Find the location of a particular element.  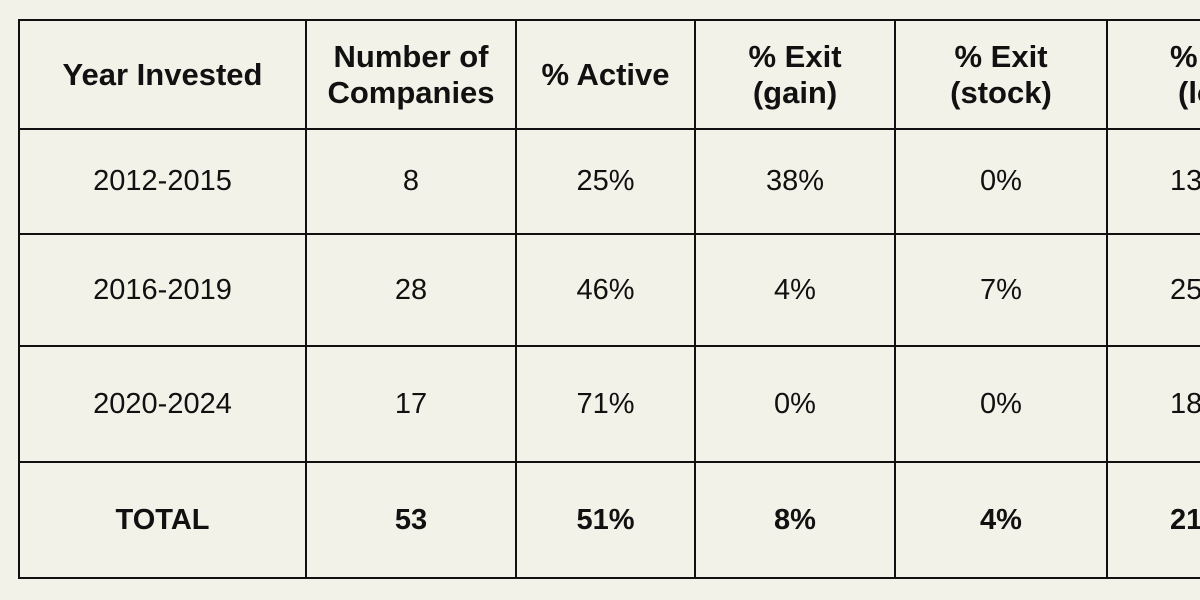

header-percent-active: % Active is located at coordinates (605, 74).